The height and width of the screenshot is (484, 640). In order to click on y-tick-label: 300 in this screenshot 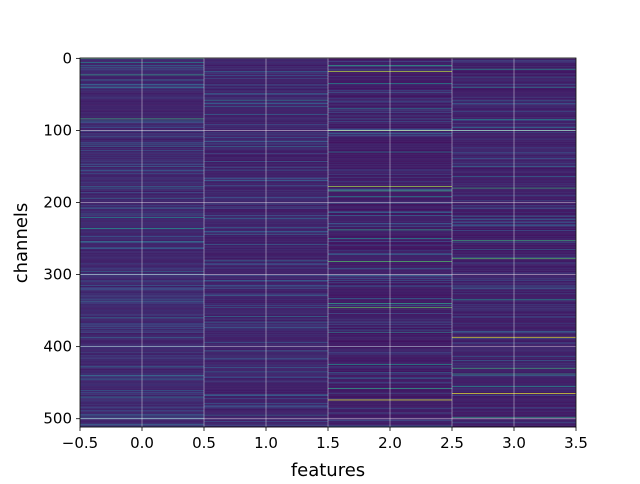, I will do `click(57, 275)`.